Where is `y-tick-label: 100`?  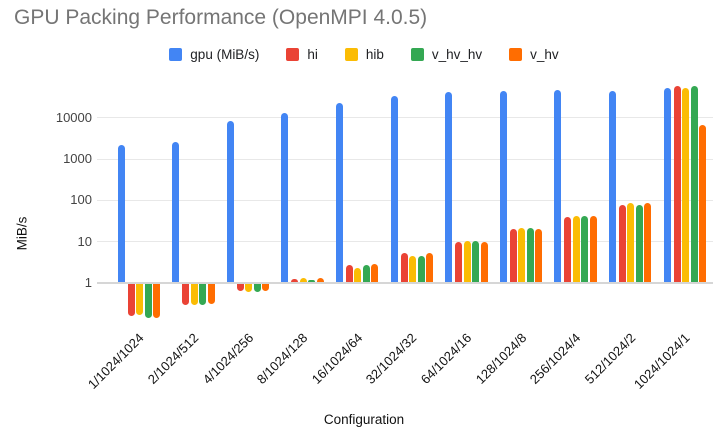
y-tick-label: 100 is located at coordinates (81, 200).